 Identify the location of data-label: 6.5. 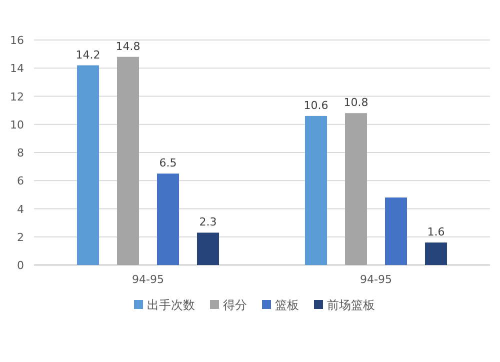
(168, 163).